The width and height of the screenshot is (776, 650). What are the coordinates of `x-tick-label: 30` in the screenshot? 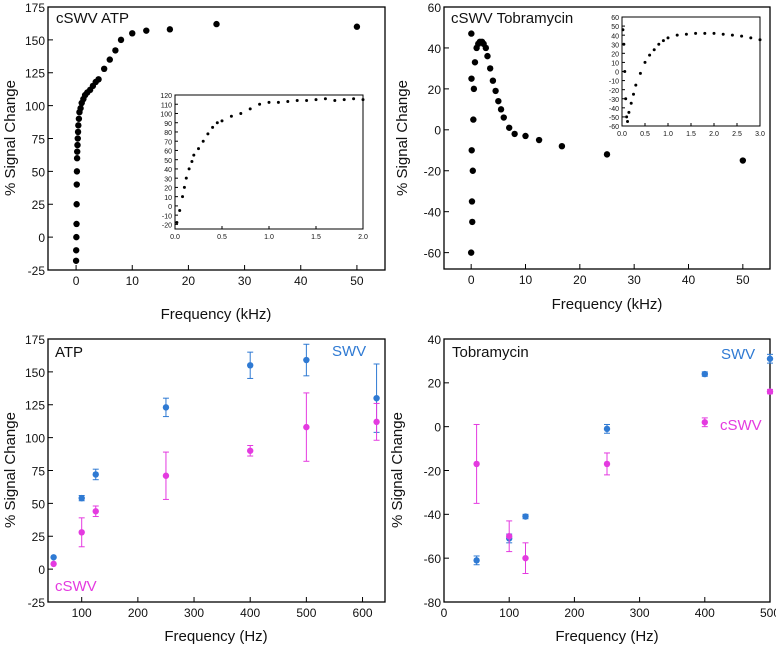 It's located at (634, 280).